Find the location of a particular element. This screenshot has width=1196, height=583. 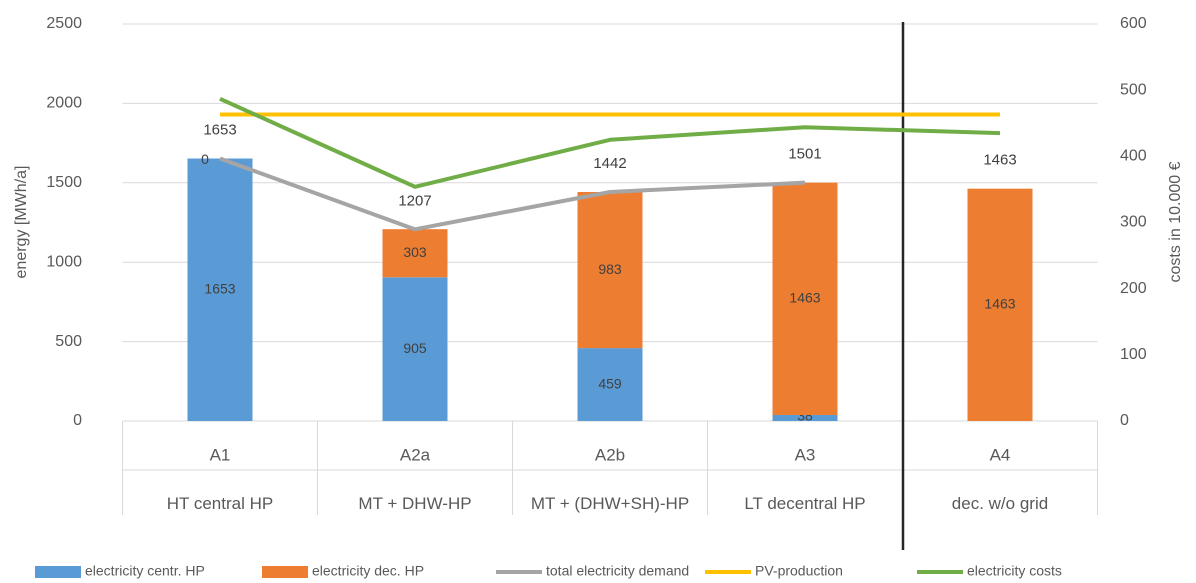

y2-tick-label: 200 is located at coordinates (1133, 288).